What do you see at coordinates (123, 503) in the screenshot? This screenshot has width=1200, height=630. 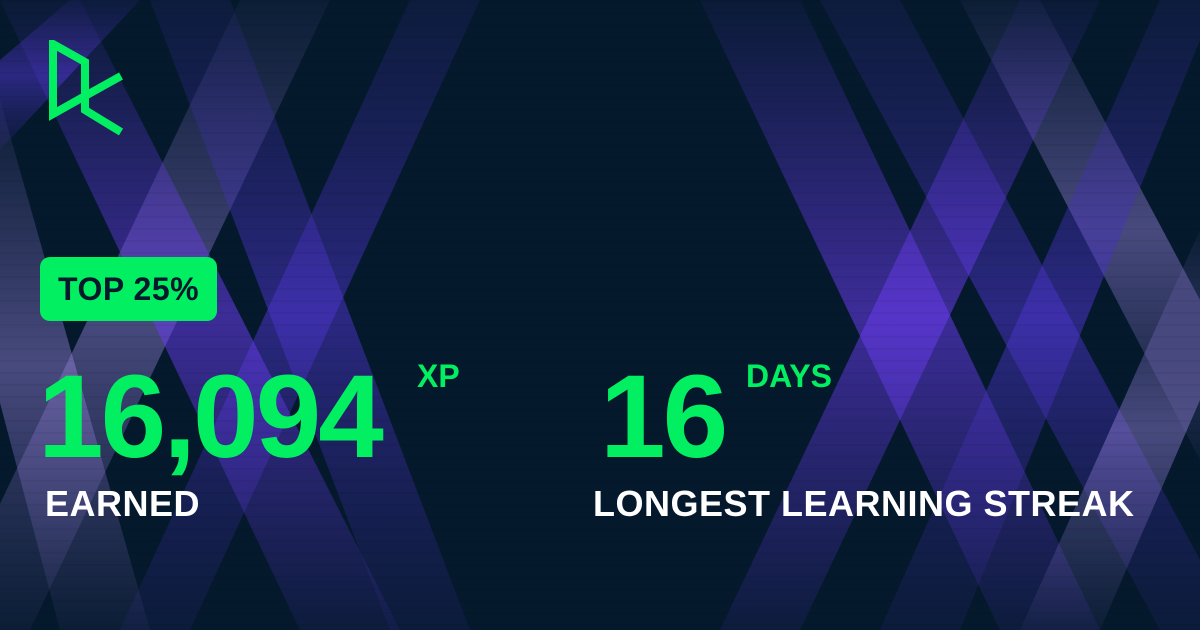 I see `xp-caption: EARNED` at bounding box center [123, 503].